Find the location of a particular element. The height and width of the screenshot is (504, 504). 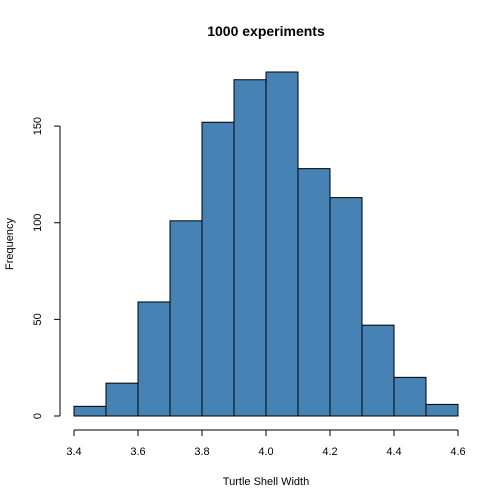

chart-title: 1000 experiments is located at coordinates (266, 31).